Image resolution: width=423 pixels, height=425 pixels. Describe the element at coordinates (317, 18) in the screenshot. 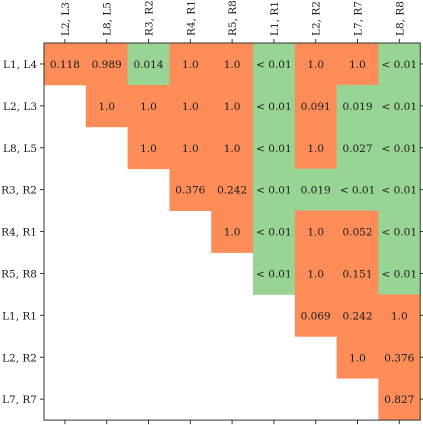

I see `column-label: L2, R2` at that location.